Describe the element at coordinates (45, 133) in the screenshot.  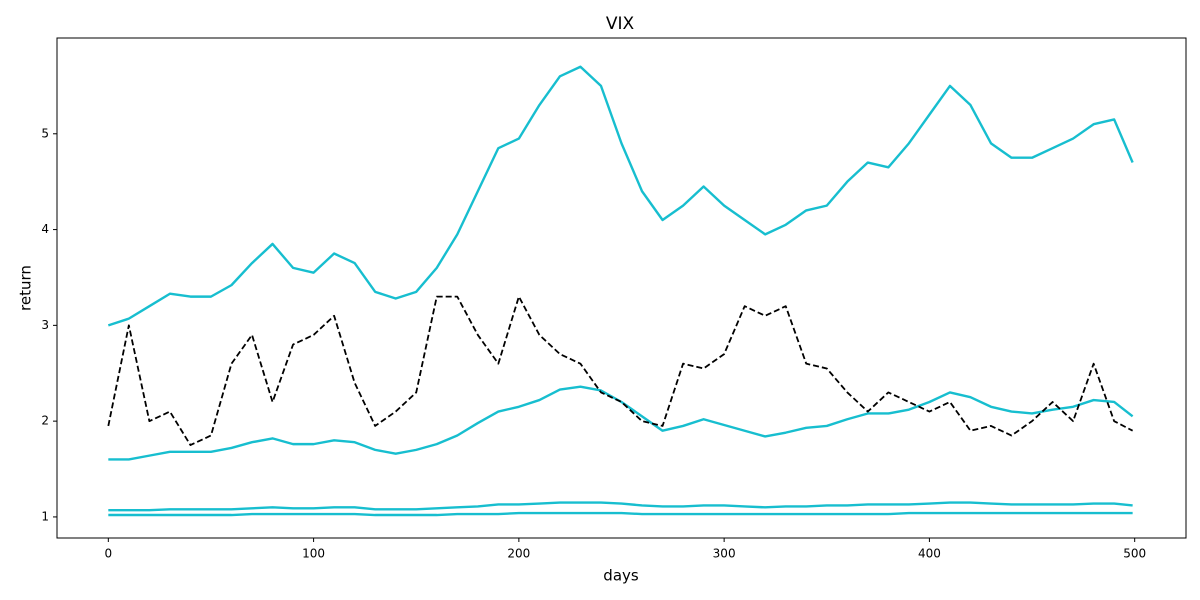
I see `y-tick-label: 5` at that location.